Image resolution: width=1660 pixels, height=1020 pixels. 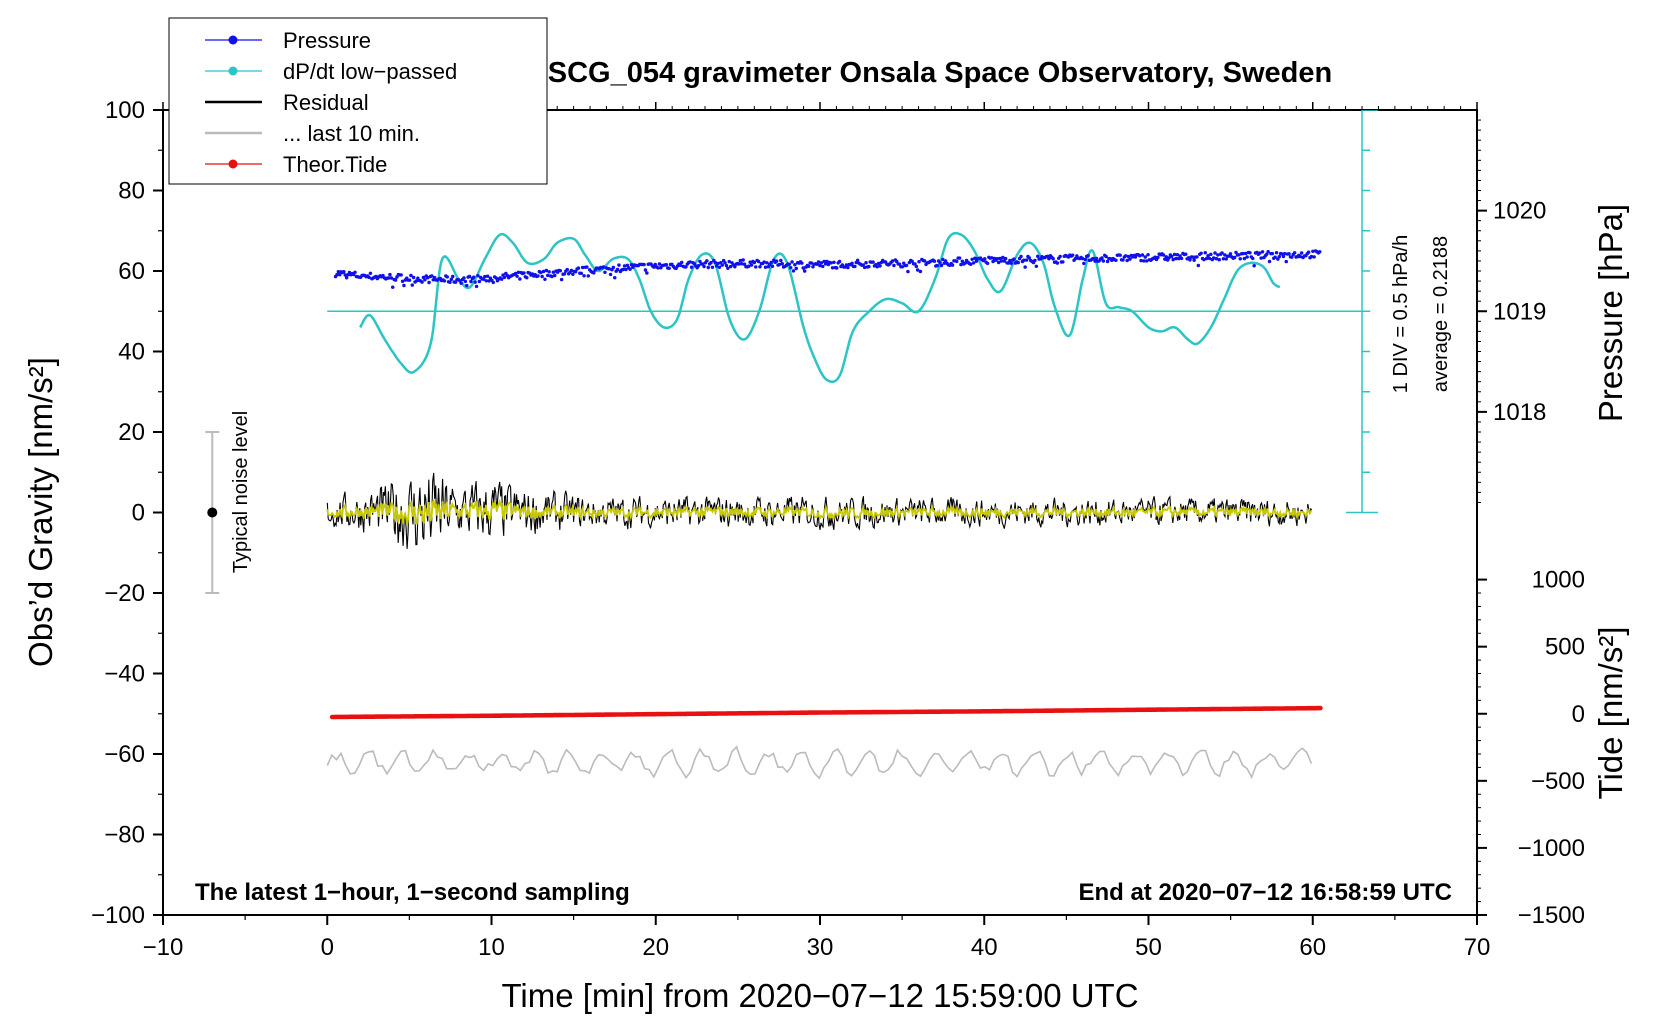 What do you see at coordinates (820, 307) in the screenshot?
I see `series-dpdt-line` at bounding box center [820, 307].